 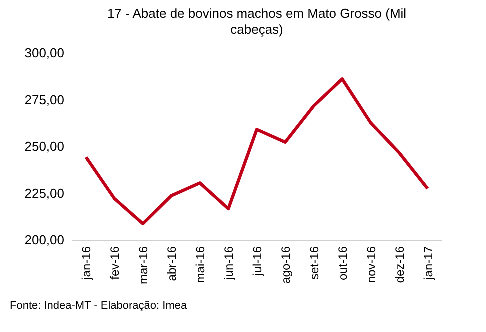 I want to click on y-tick-label: 250,00, so click(x=44, y=146).